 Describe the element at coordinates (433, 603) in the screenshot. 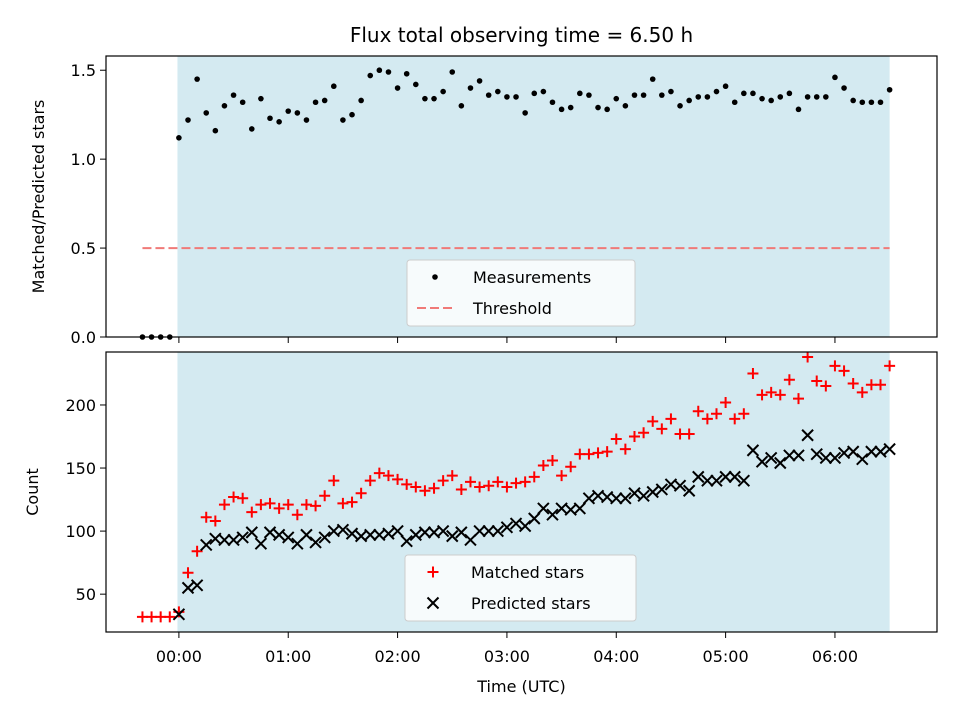

I see `legend-predicted-swatch` at that location.